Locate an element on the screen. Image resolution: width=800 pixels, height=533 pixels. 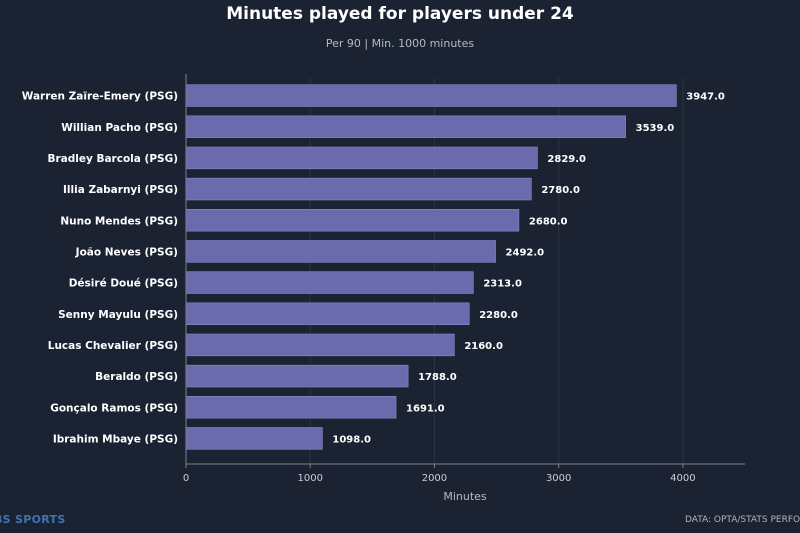
x-axis-label: Minutes is located at coordinates (465, 496).